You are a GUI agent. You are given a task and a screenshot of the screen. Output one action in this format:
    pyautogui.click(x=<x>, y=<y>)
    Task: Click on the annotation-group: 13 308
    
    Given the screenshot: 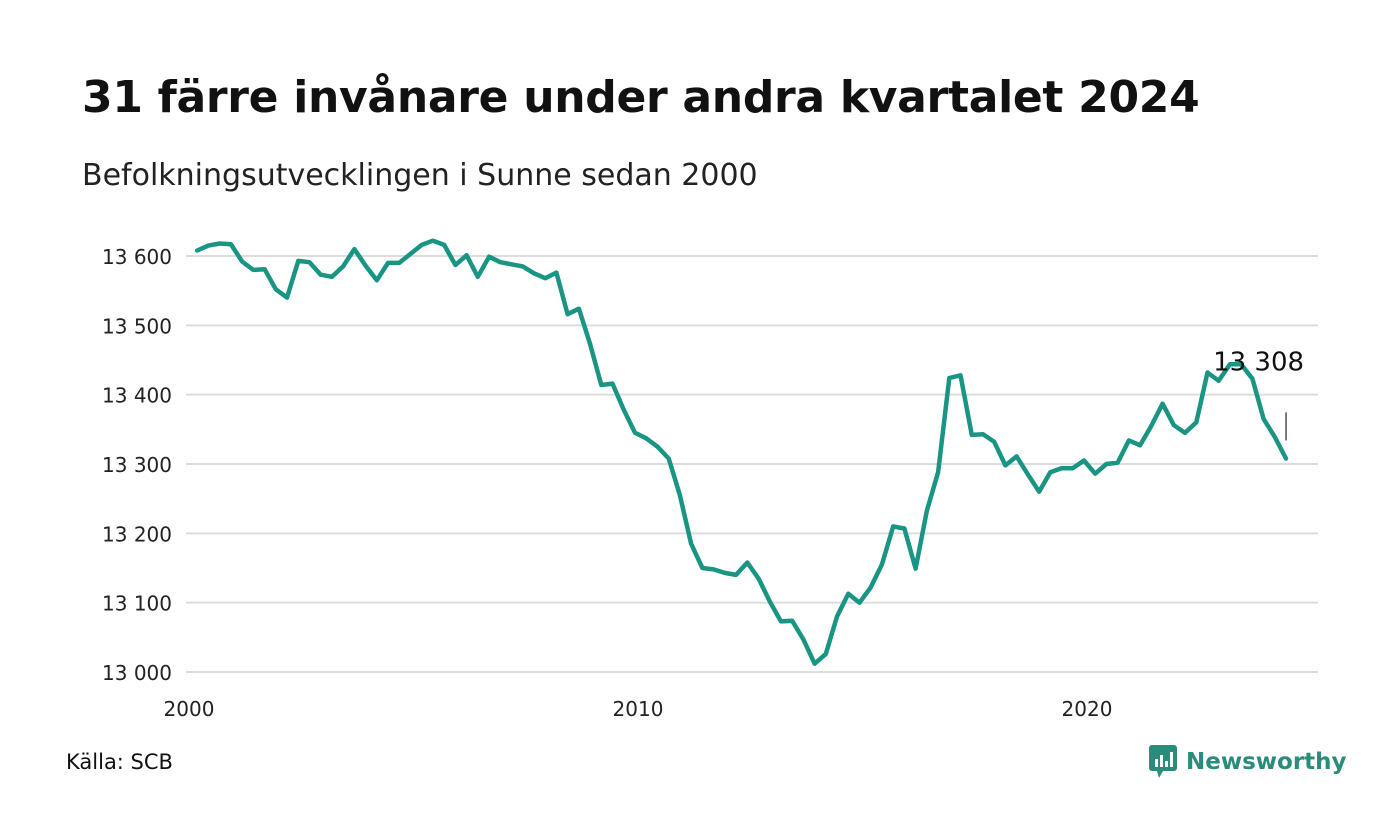 What is the action you would take?
    pyautogui.click(x=1258, y=394)
    